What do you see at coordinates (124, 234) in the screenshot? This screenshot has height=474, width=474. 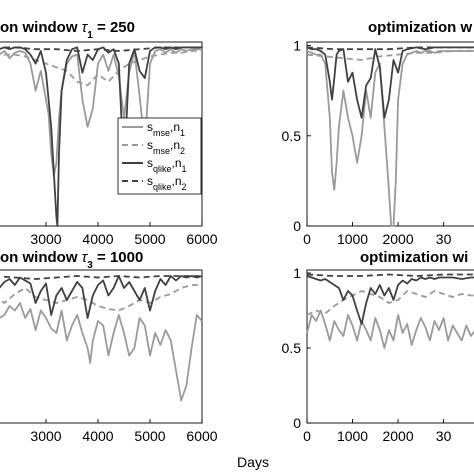 I see `panel-top-left-x-ticks: 3000 4000 5000 6000` at bounding box center [124, 234].